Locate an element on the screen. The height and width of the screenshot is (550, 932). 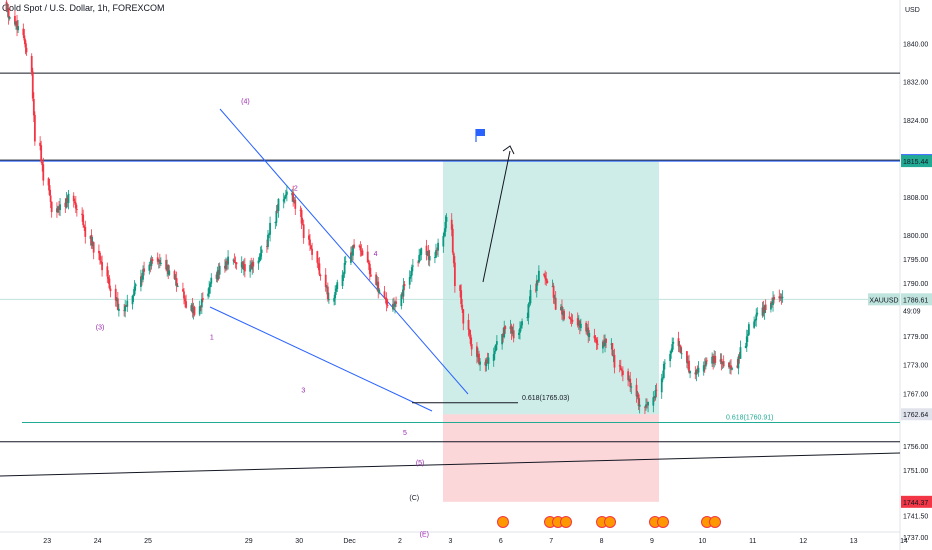
wave-label-9: (E) is located at coordinates (424, 535).